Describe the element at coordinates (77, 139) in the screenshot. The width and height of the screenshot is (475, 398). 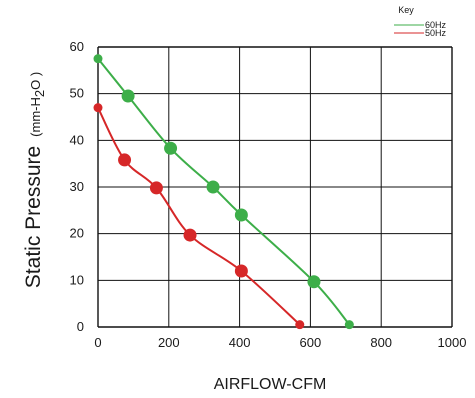
I see `y-tick-label: 40` at that location.